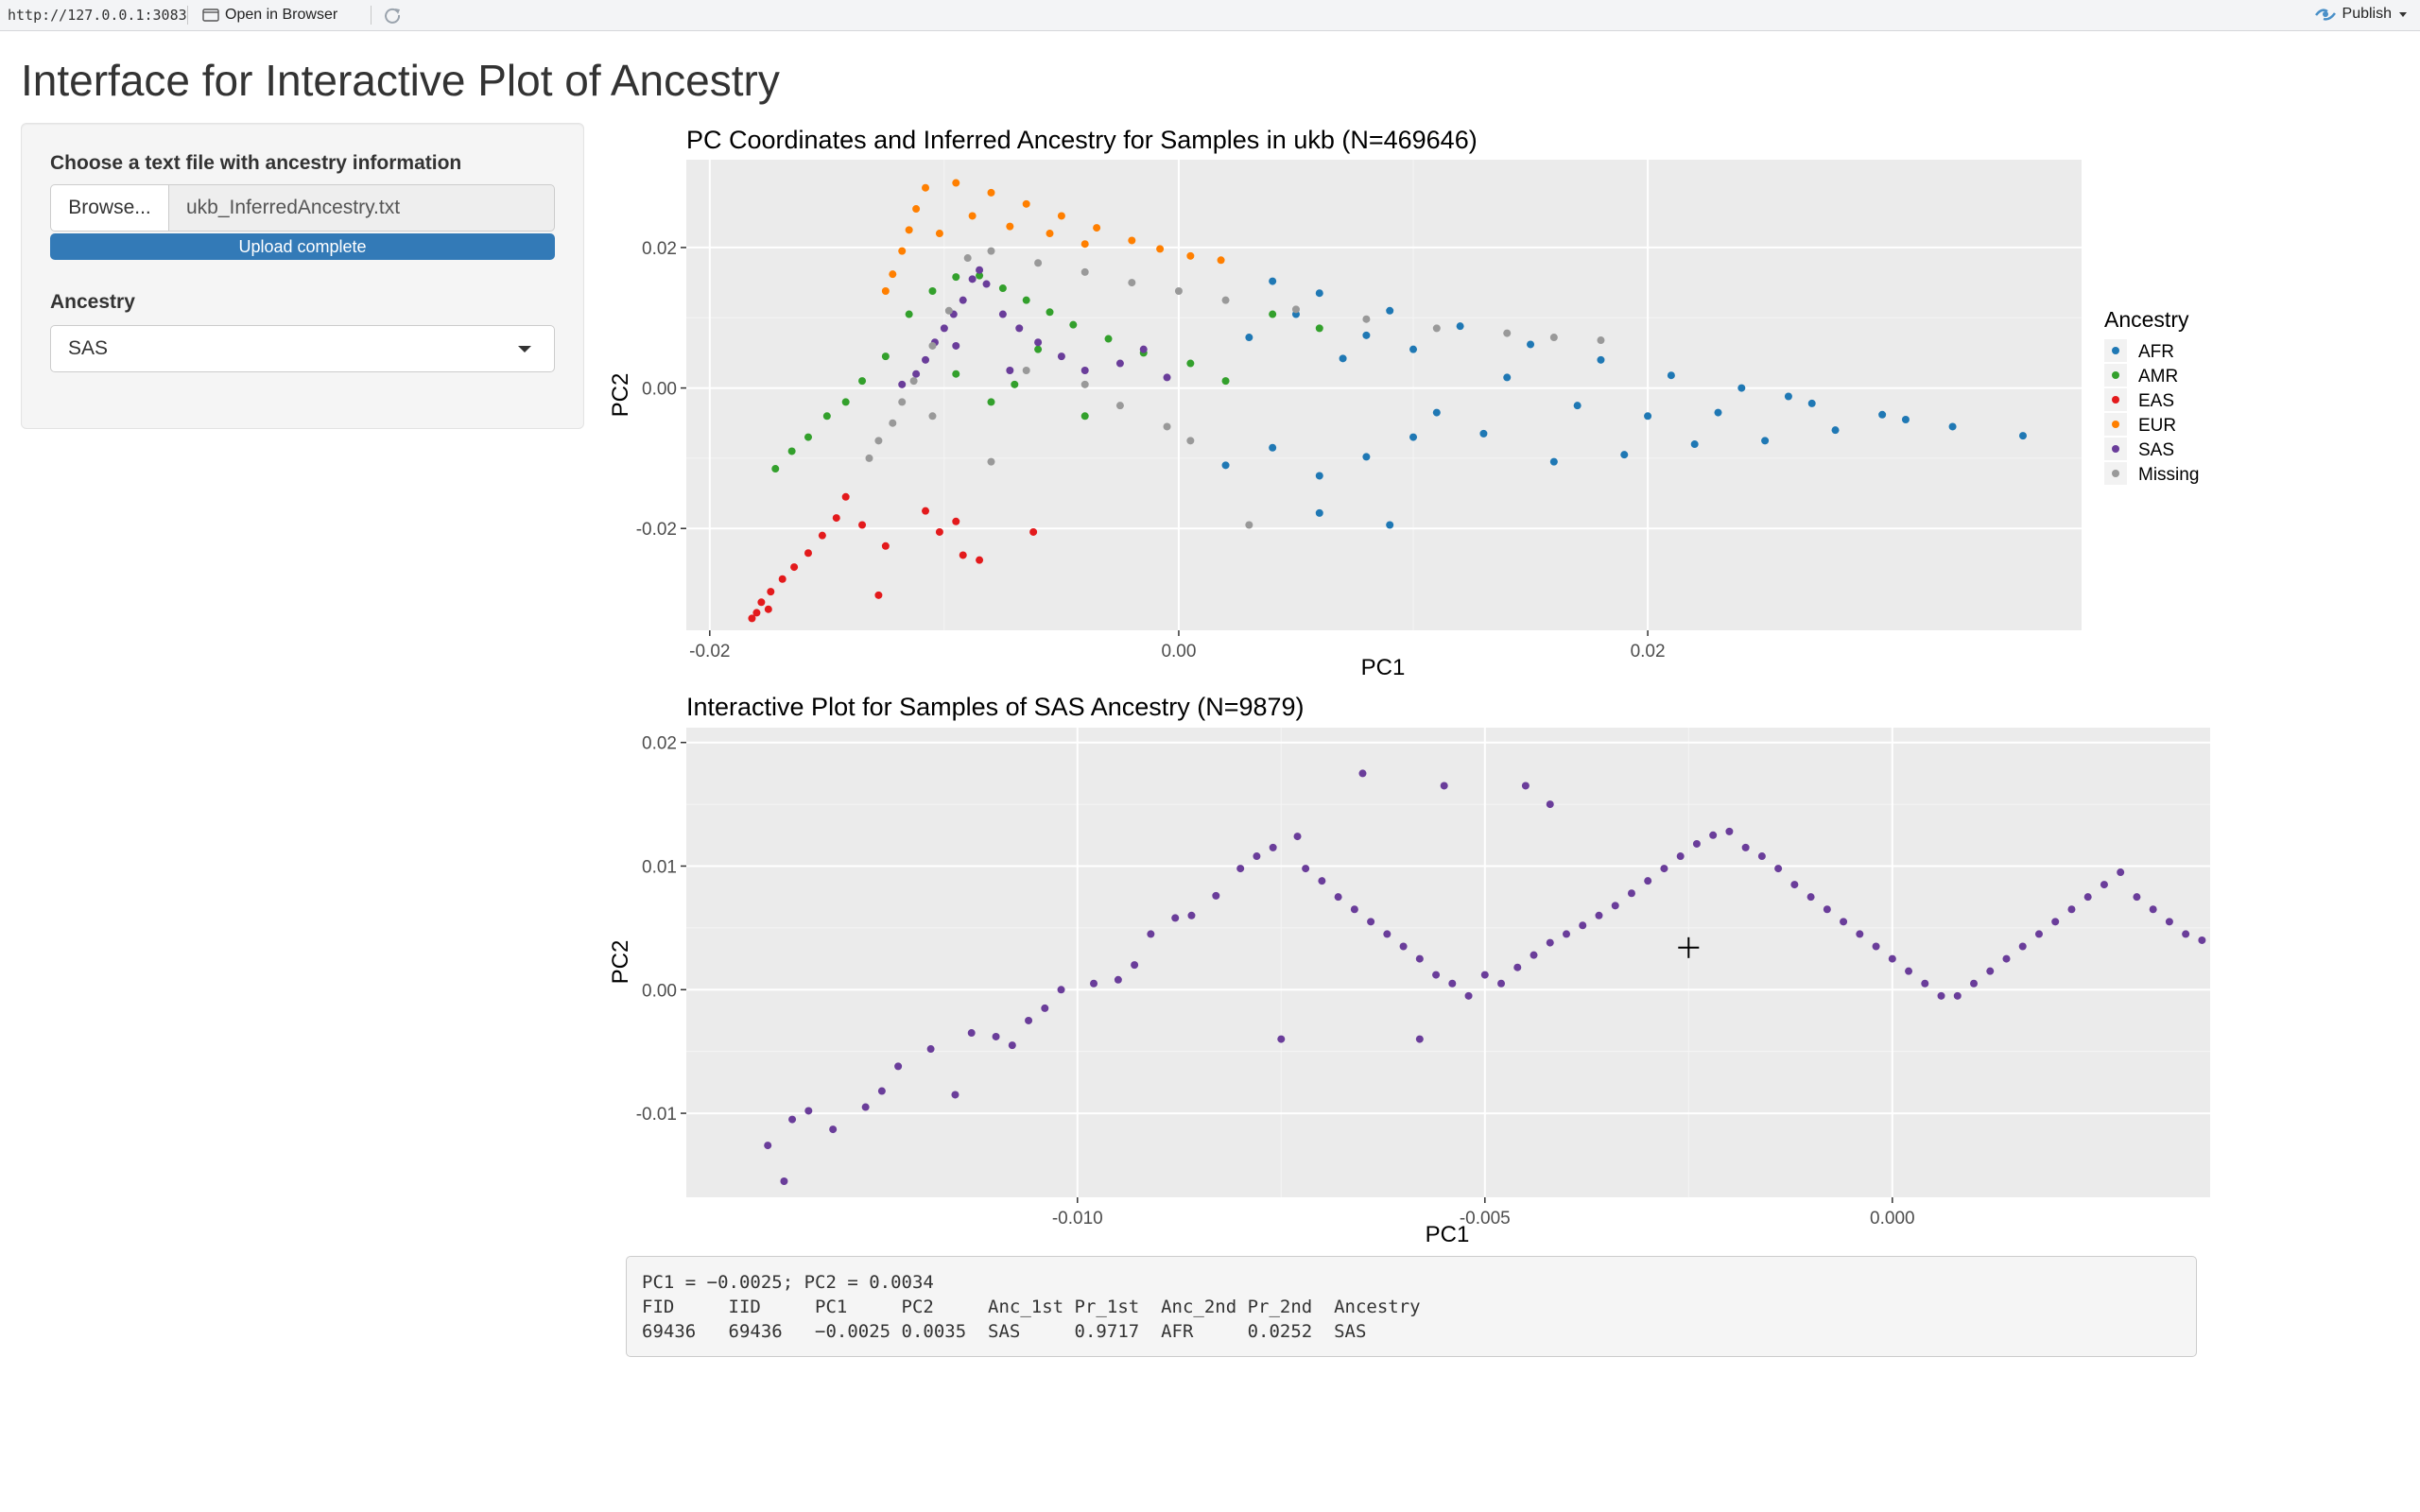 This screenshot has height=1512, width=2420. I want to click on axis-ticks: -0.02 0.00 0.02 -0.02 0.00 0.02, so click(1151, 450).